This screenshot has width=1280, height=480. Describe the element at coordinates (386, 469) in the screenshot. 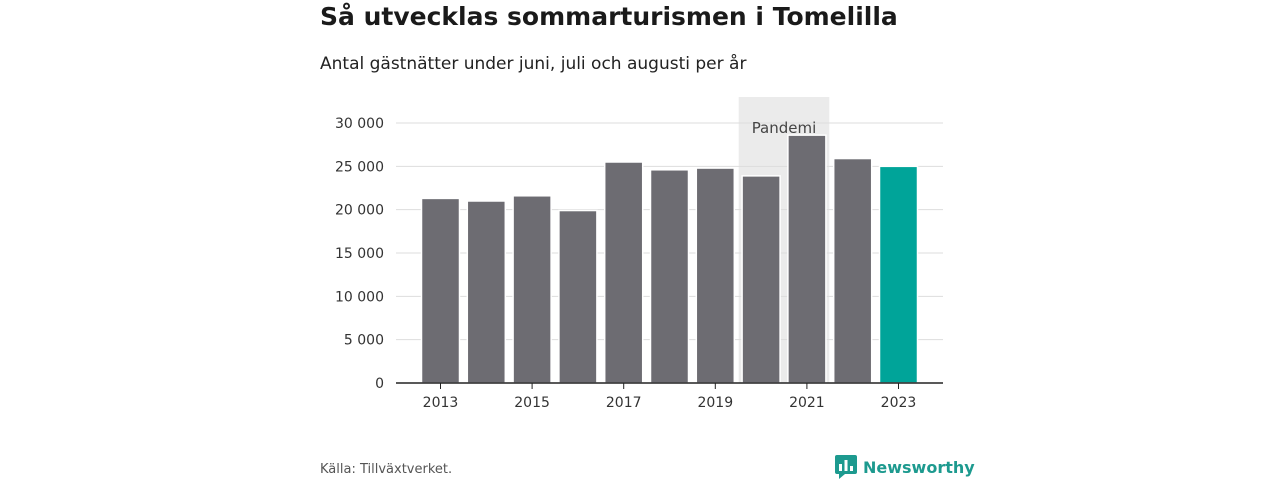

I see `source-note: Källa: Tillväxtverket.` at that location.